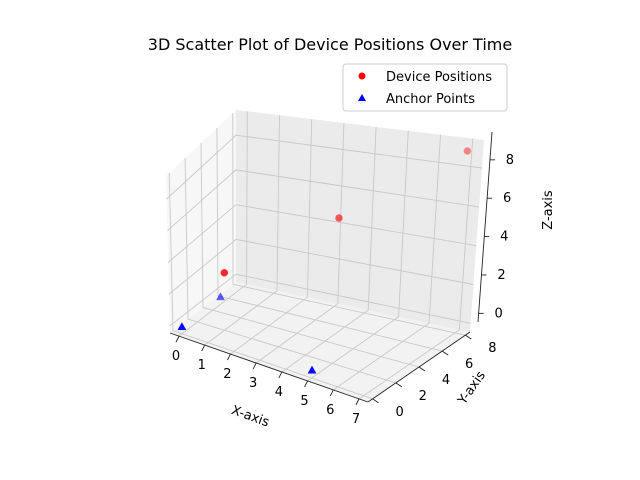 Image resolution: width=640 pixels, height=480 pixels. I want to click on floor-pane, so click(320, 342).